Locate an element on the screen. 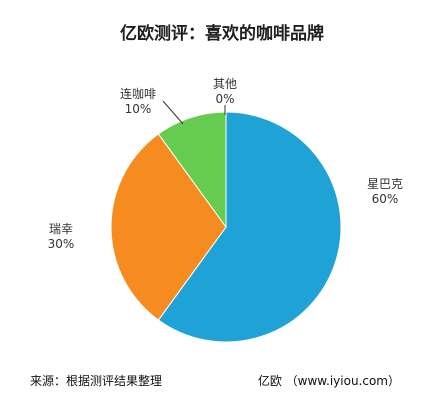 This screenshot has height=412, width=444. slice-label-name: 星巴克 is located at coordinates (385, 184).